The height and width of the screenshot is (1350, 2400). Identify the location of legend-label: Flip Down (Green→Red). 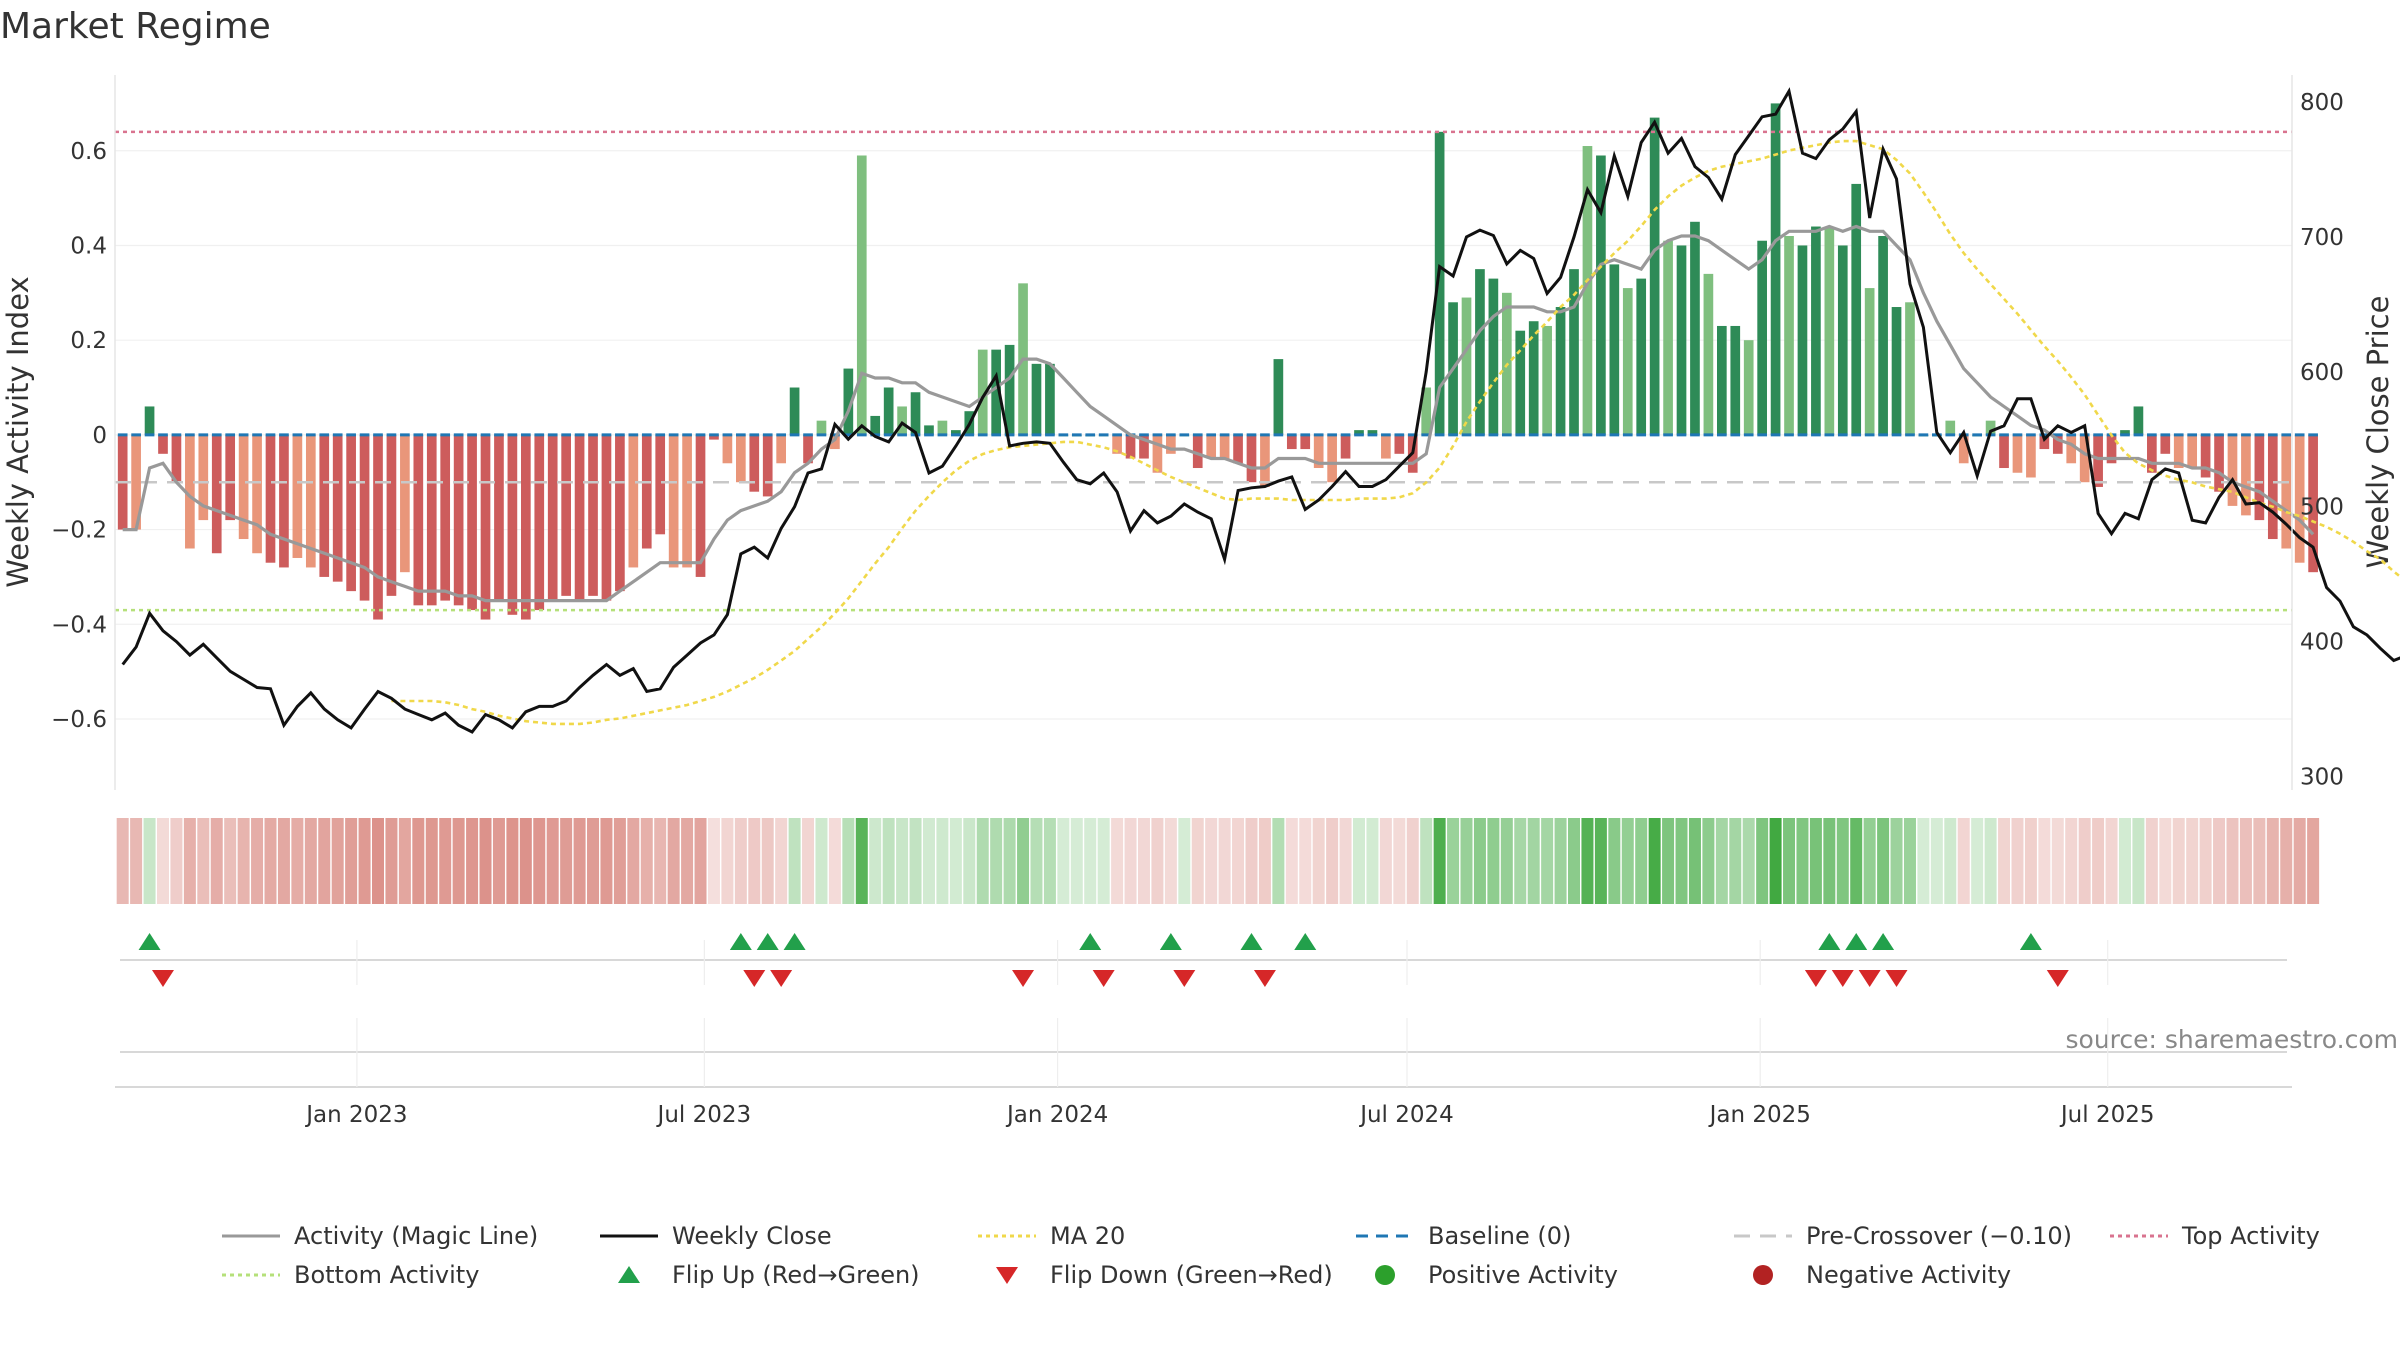
(1191, 1275).